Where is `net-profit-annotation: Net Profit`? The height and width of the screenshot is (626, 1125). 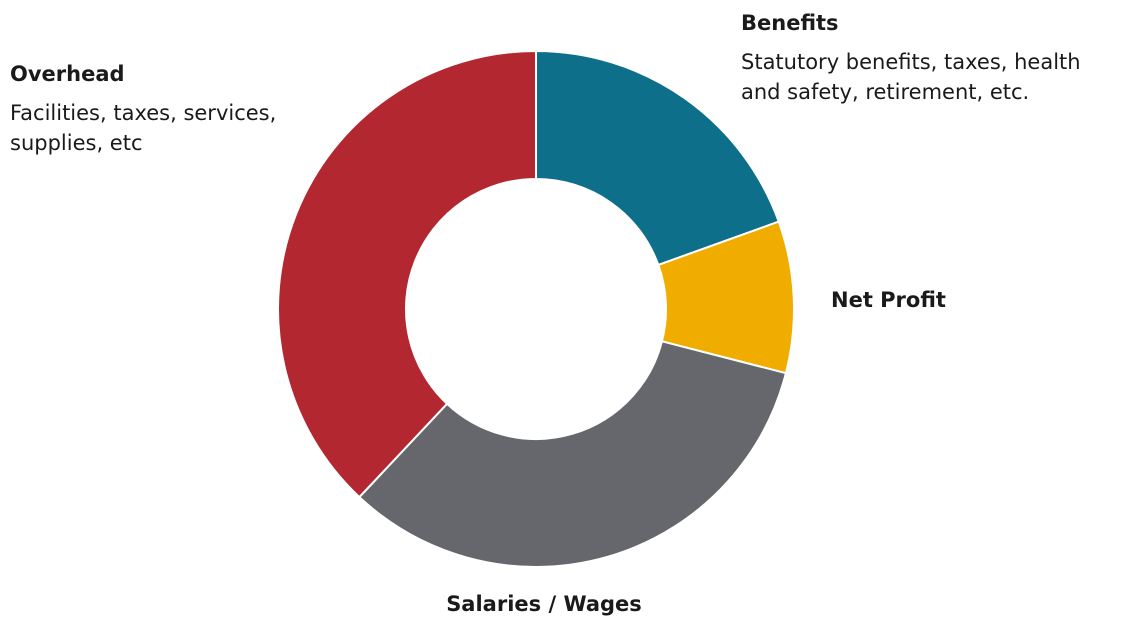
net-profit-annotation: Net Profit is located at coordinates (956, 300).